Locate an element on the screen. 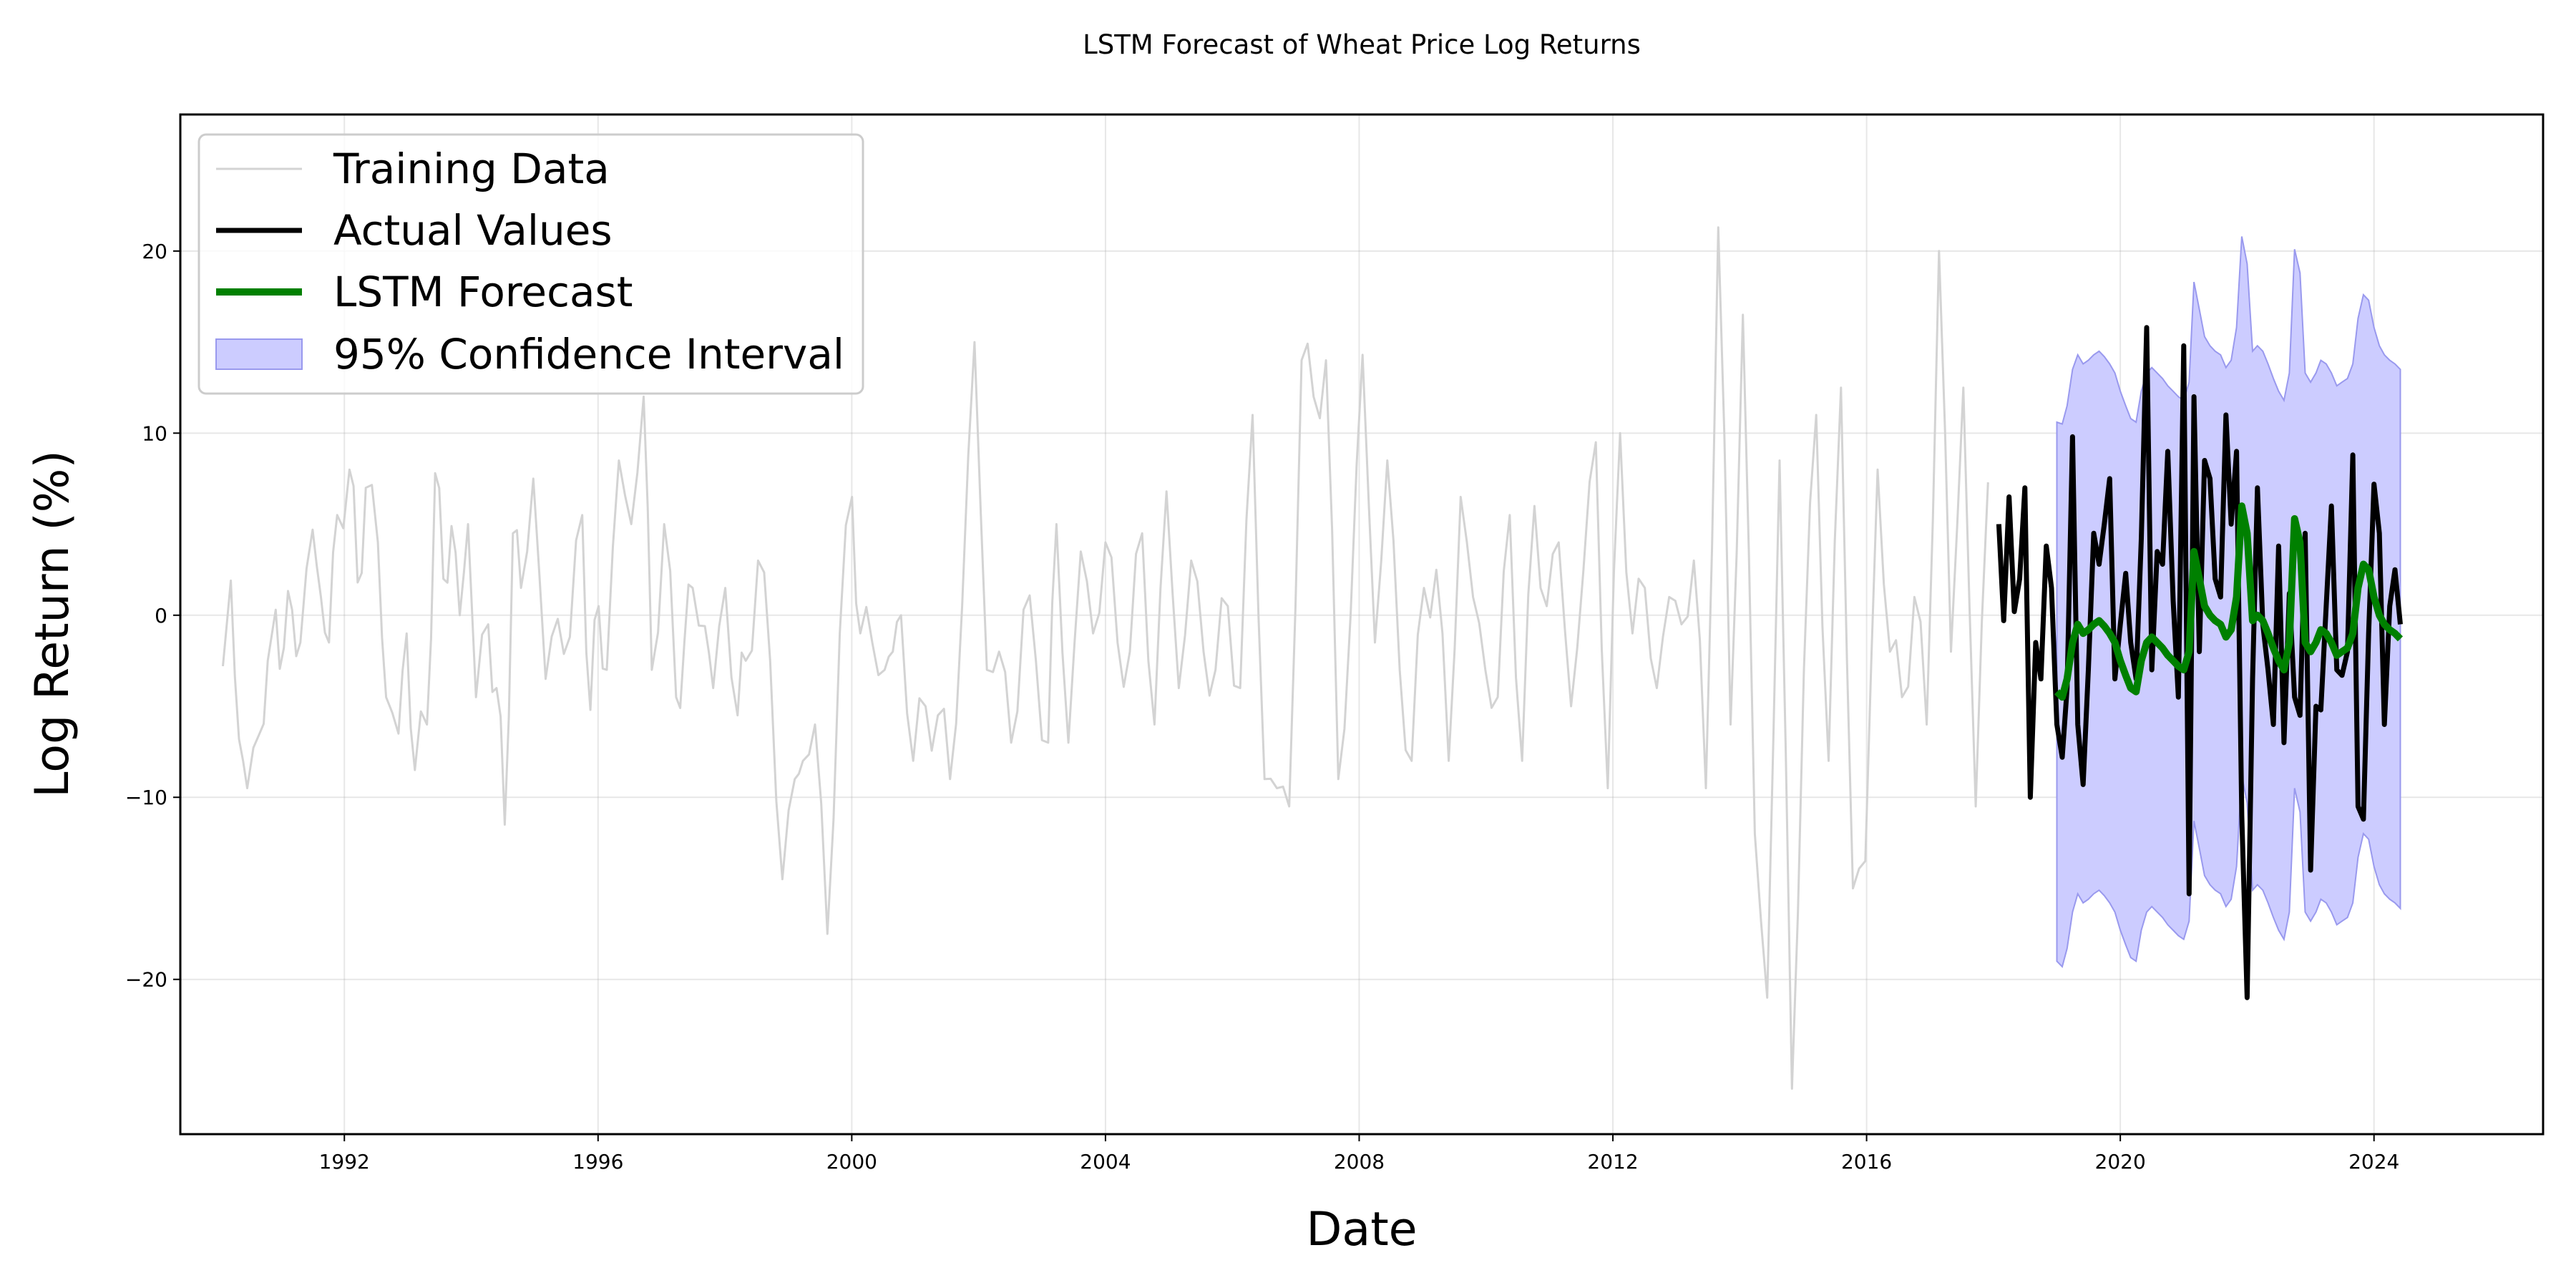 This screenshot has width=2576, height=1288. legend-label-training: Training Data is located at coordinates (471, 169).